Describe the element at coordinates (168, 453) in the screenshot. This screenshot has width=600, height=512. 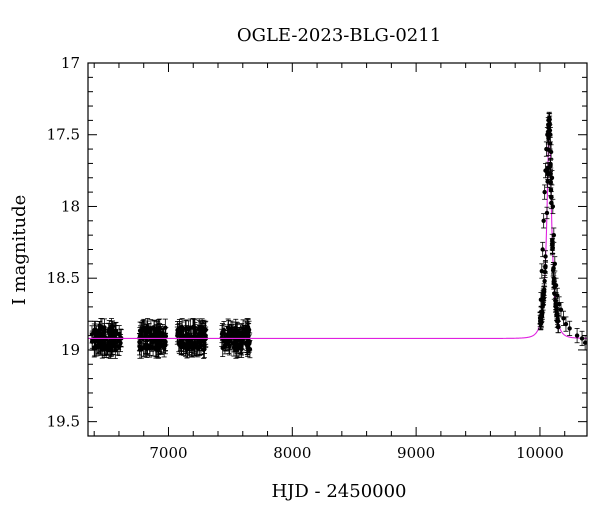
I see `x-tick-label: 7000` at that location.